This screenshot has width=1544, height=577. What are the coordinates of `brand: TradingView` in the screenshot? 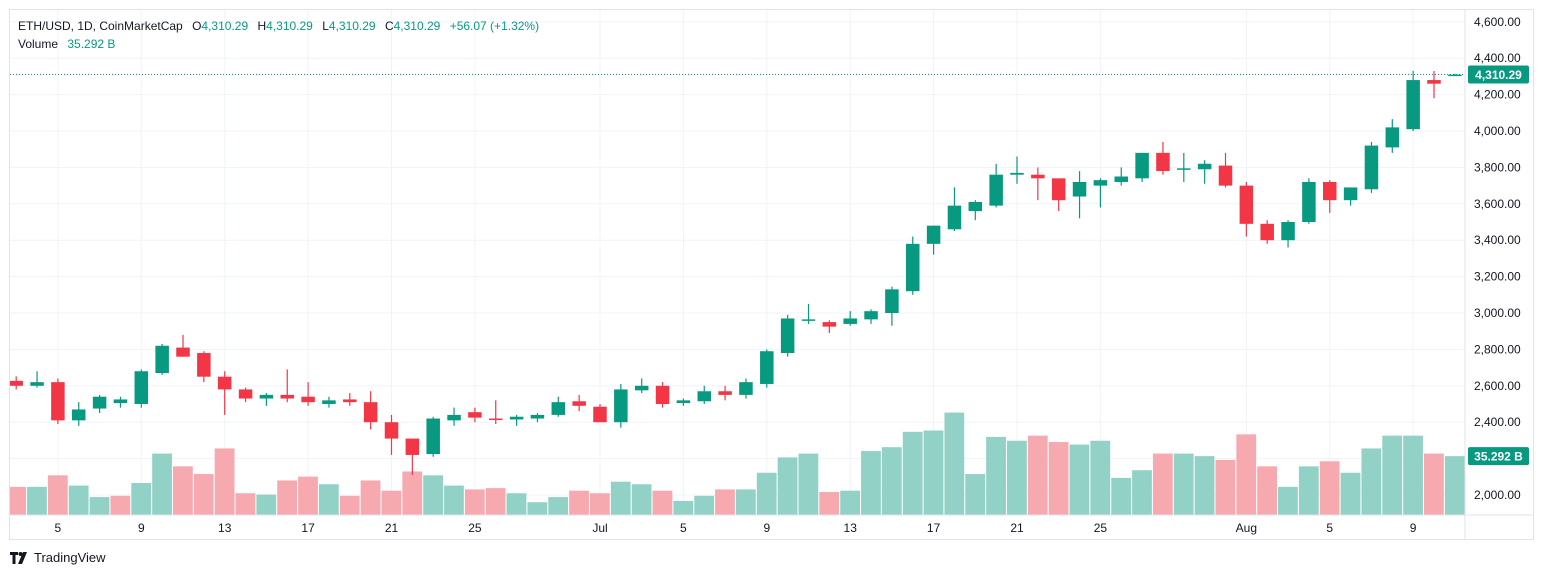 It's located at (58, 557).